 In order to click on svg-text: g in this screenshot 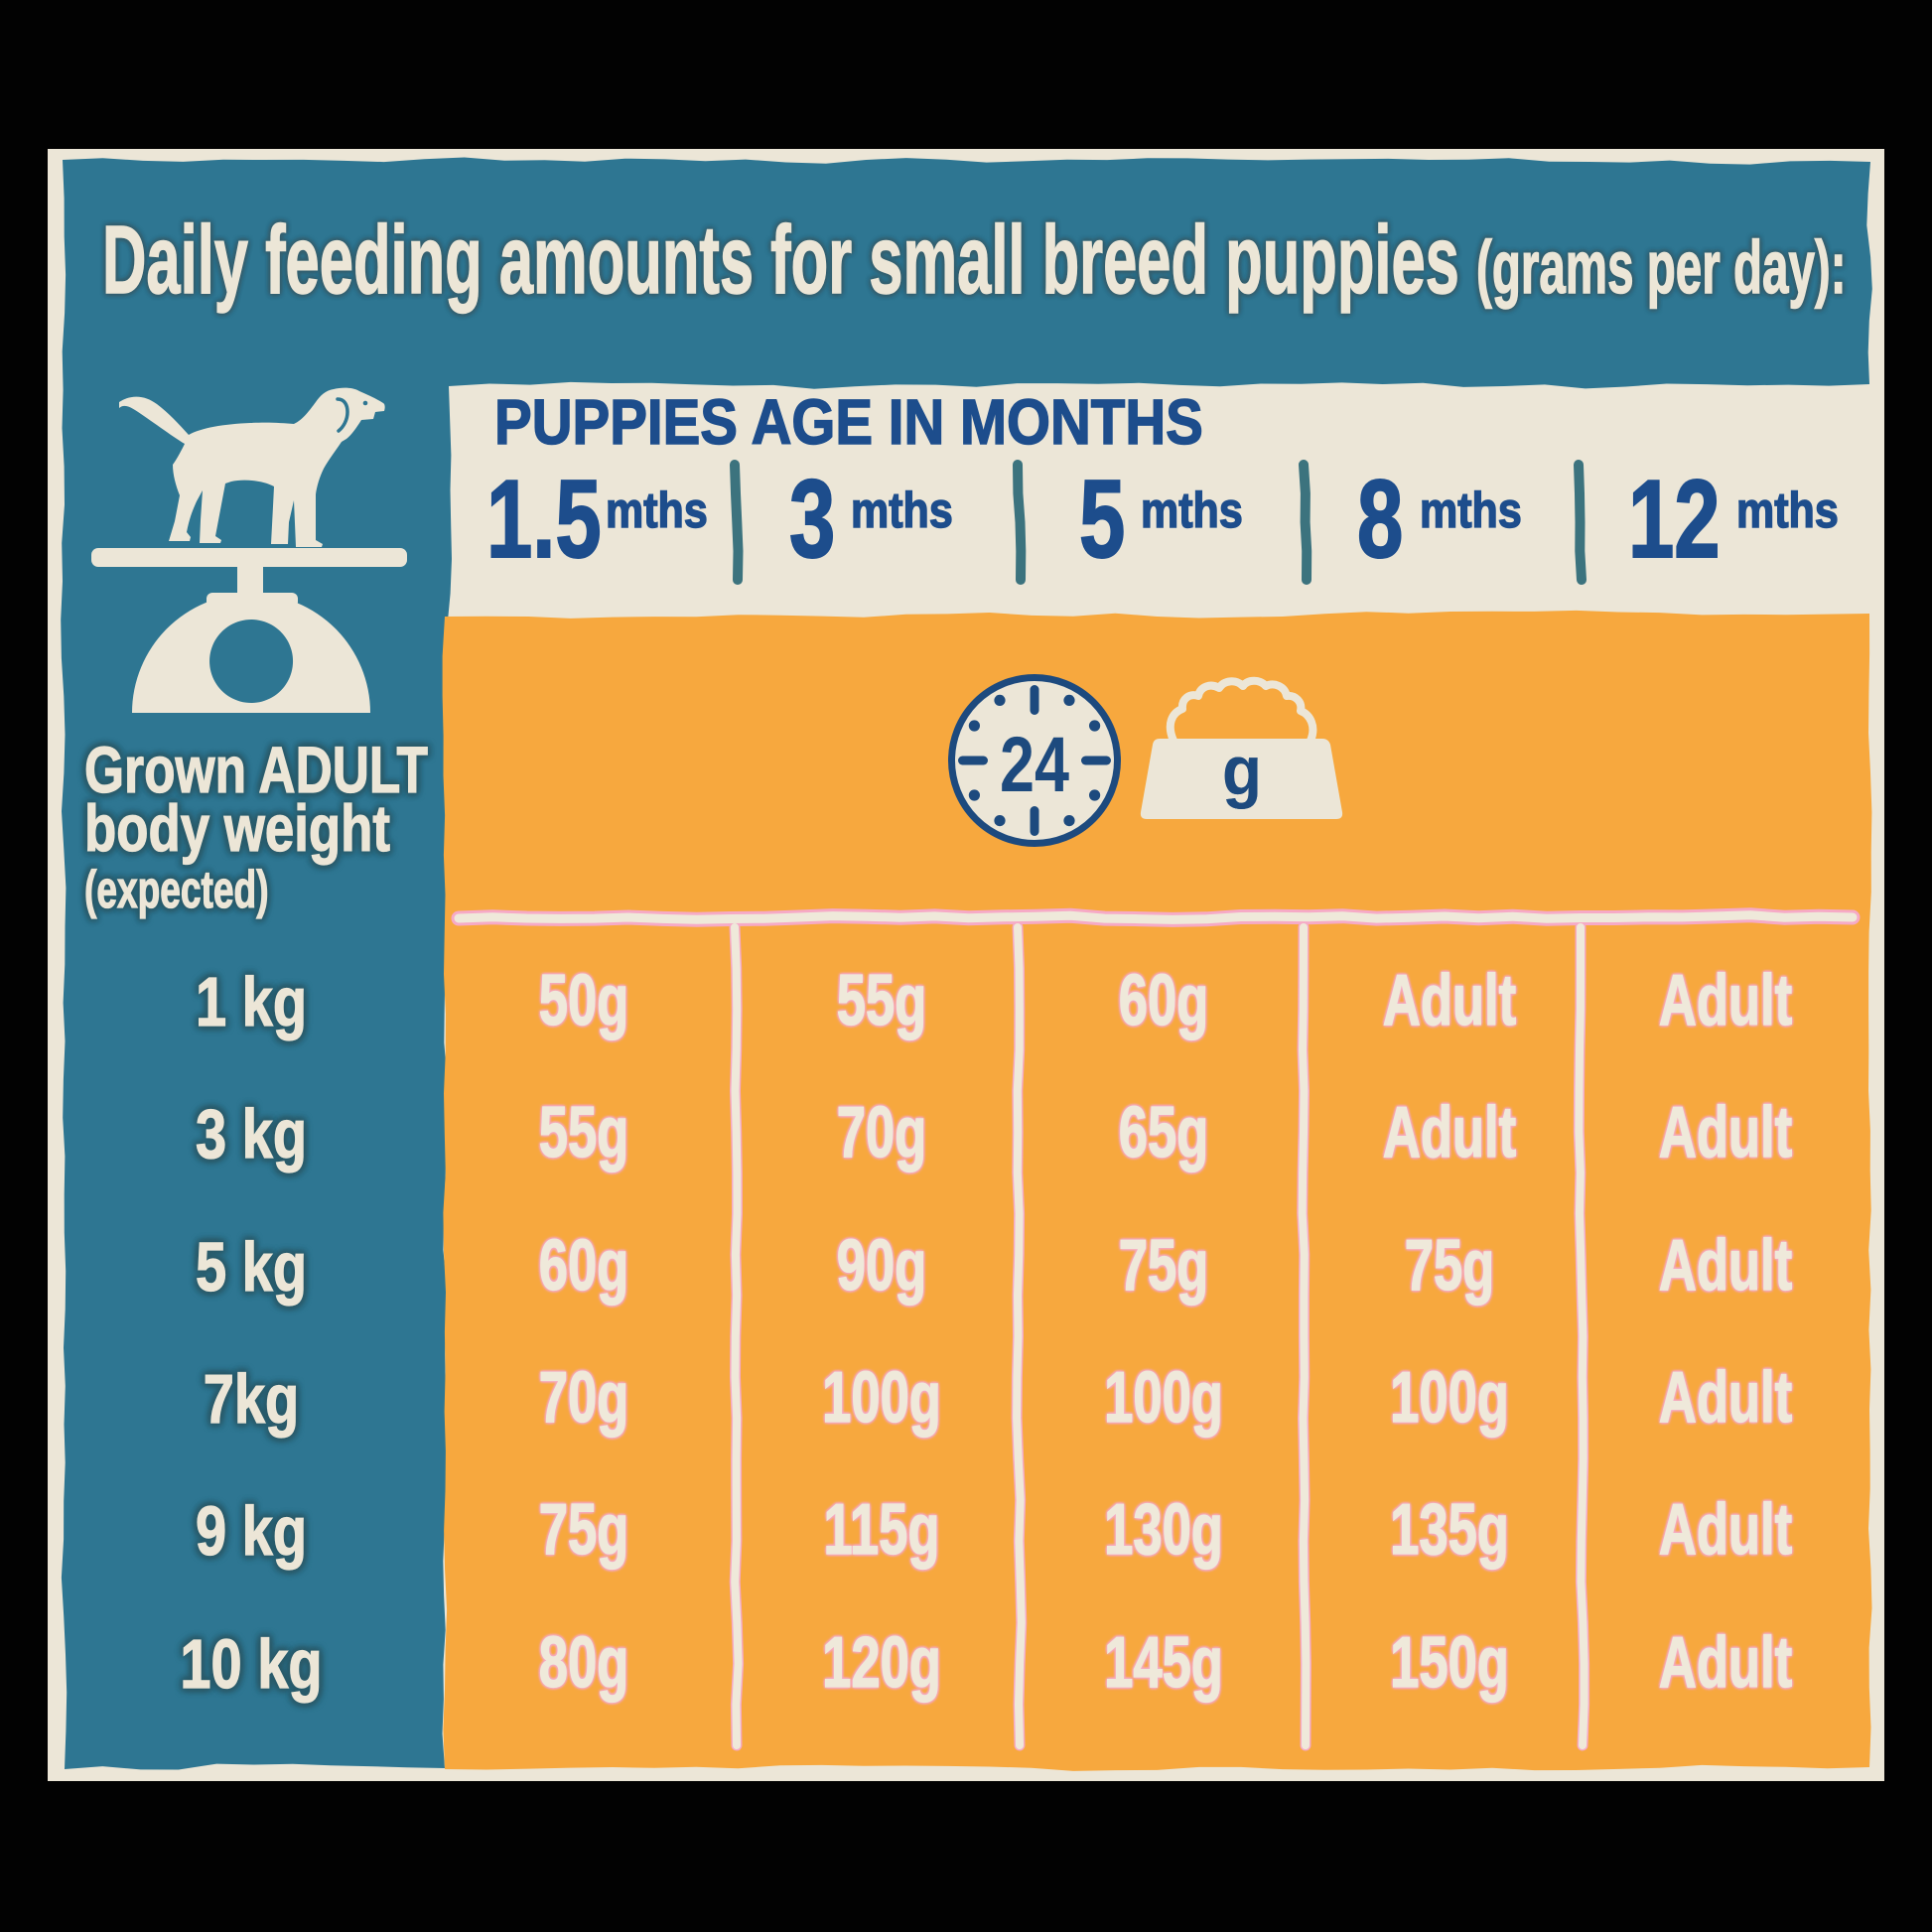, I will do `click(1242, 771)`.